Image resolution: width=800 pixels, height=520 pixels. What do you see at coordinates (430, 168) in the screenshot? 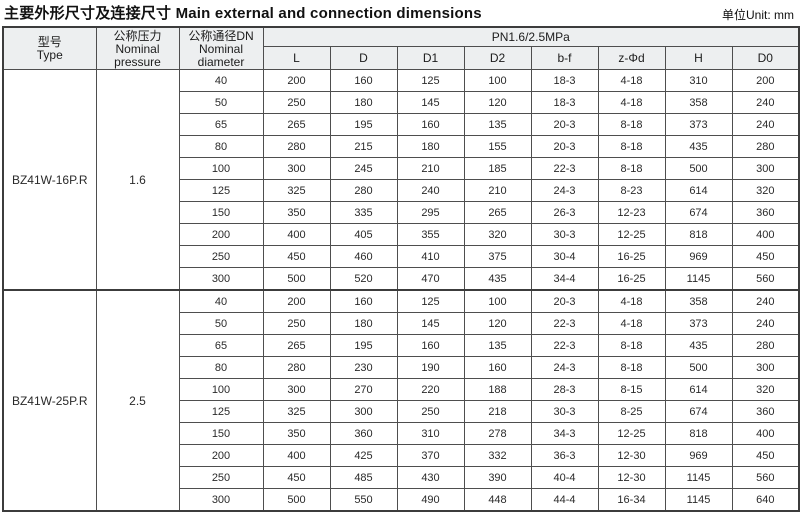
I see `dim-value-cell: 210` at bounding box center [430, 168].